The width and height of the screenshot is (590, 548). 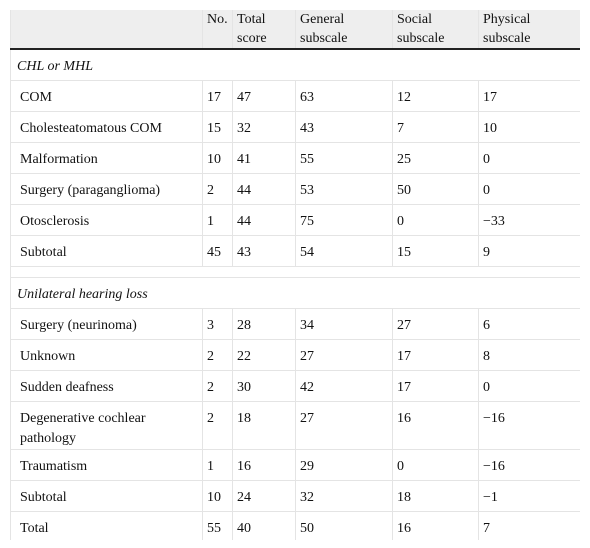 What do you see at coordinates (529, 30) in the screenshot?
I see `header-cell: Physical subscale` at bounding box center [529, 30].